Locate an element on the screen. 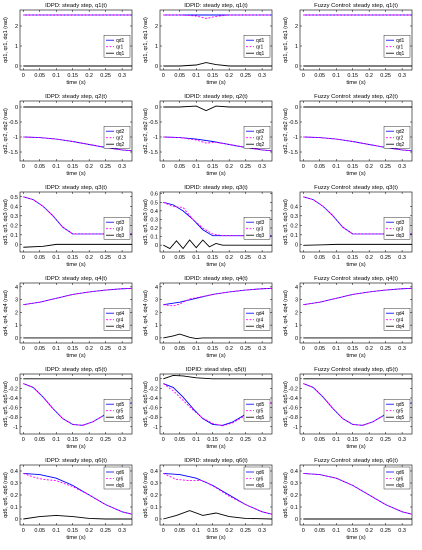 Image resolution: width=422 pixels, height=550 pixels. legend-label: qd6 is located at coordinates (400, 473).